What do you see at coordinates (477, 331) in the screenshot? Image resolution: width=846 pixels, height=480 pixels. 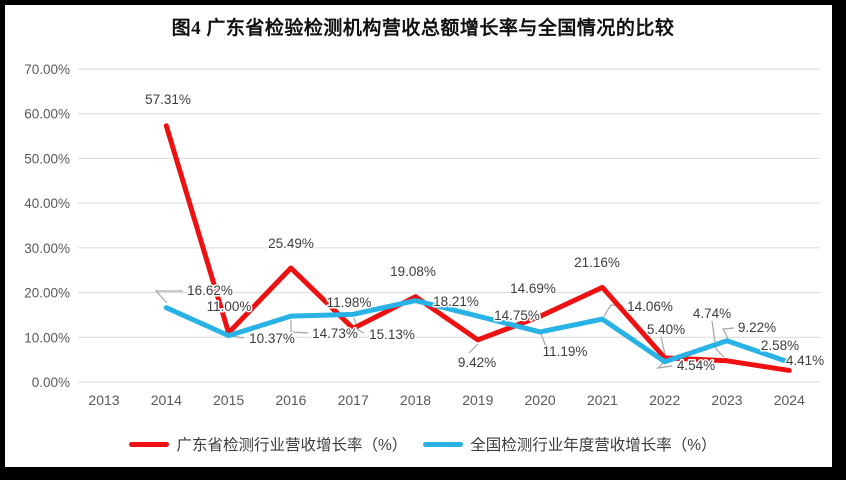 I see `series-line-national` at bounding box center [477, 331].